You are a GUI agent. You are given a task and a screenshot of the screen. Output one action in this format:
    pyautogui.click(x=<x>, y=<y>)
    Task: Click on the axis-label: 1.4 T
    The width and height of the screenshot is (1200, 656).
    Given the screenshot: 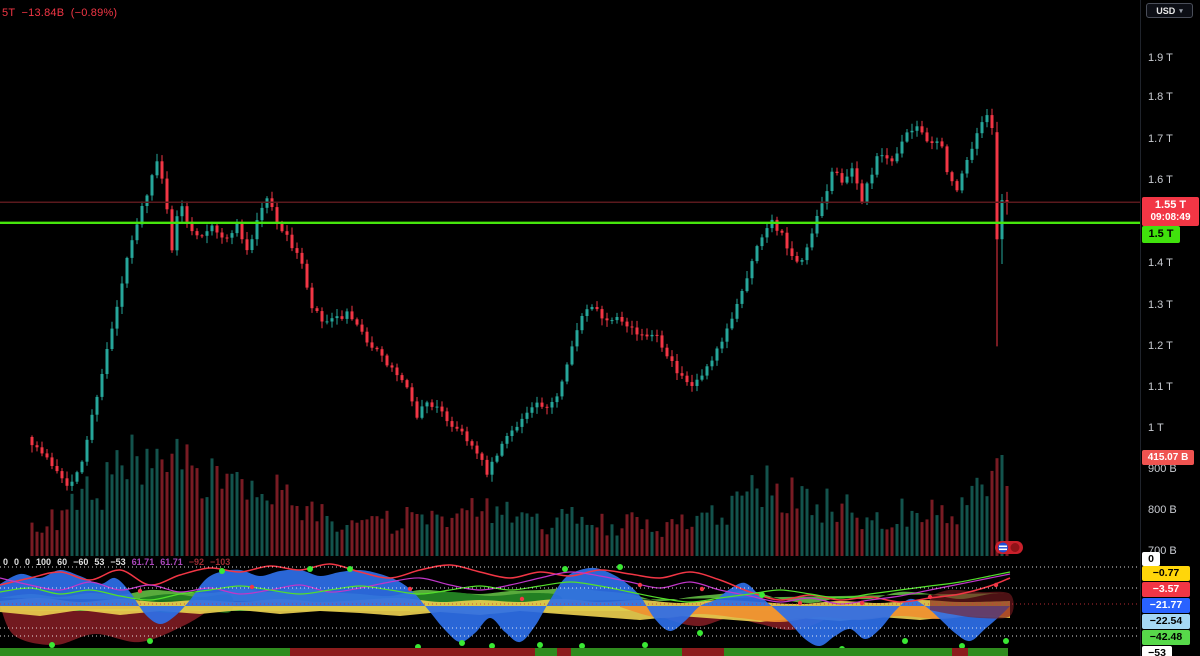 What is the action you would take?
    pyautogui.click(x=1160, y=263)
    